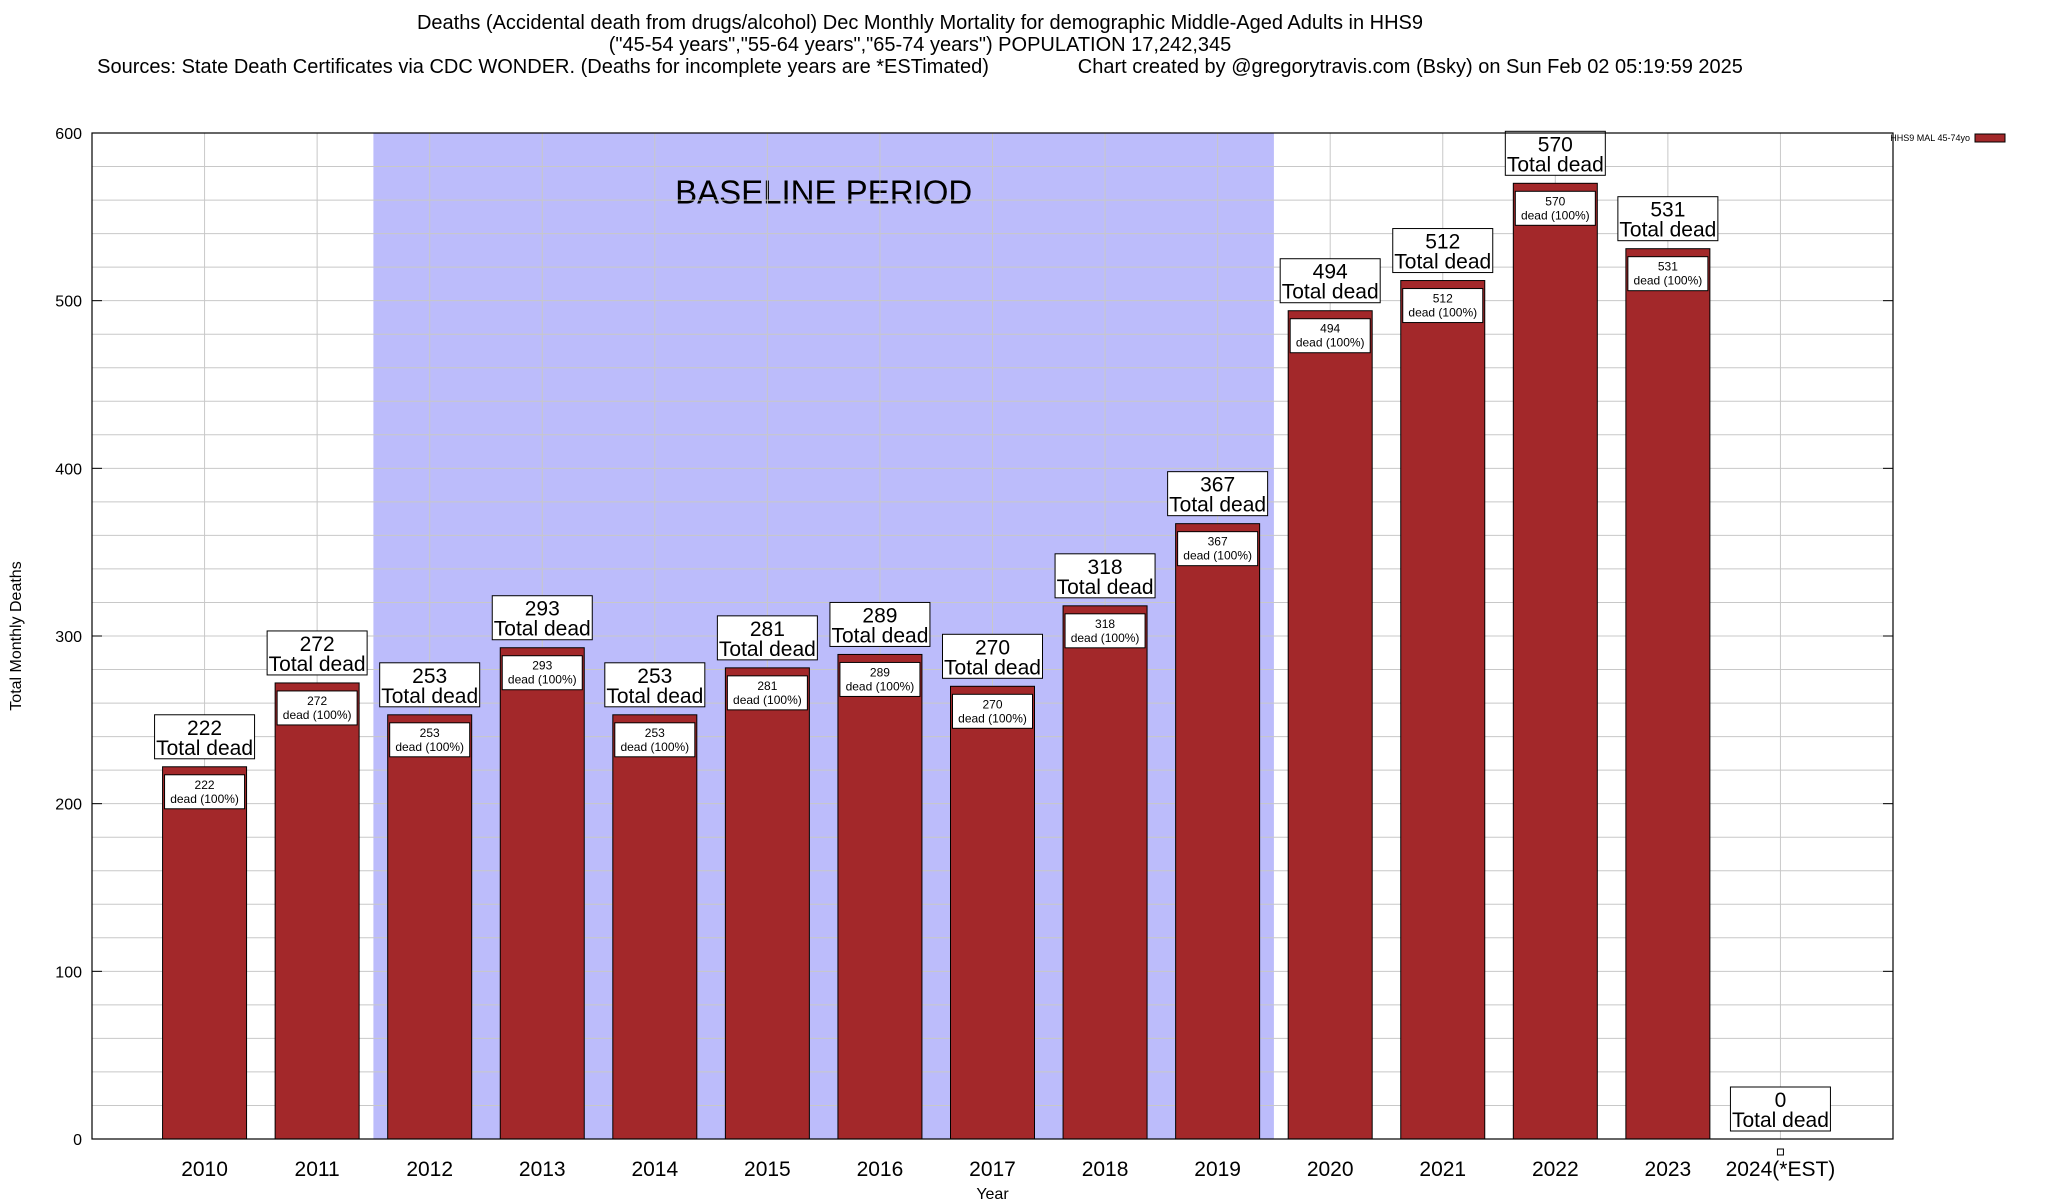 The width and height of the screenshot is (2048, 1200). What do you see at coordinates (1442, 1169) in the screenshot?
I see `x-tick-label: 2021` at bounding box center [1442, 1169].